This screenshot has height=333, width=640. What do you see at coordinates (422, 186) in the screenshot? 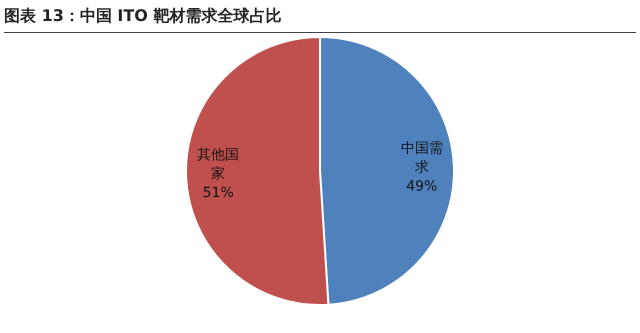
I see `data-label: 49%` at bounding box center [422, 186].